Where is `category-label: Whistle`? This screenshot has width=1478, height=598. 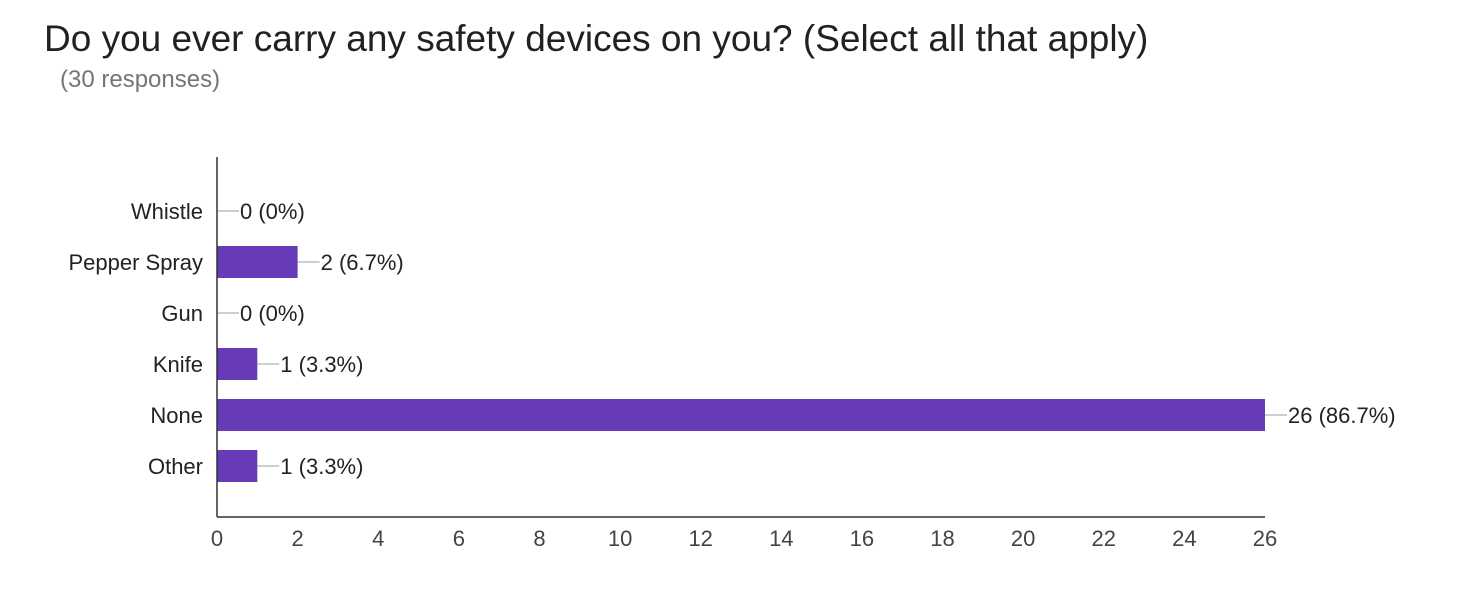 category-label: Whistle is located at coordinates (167, 211).